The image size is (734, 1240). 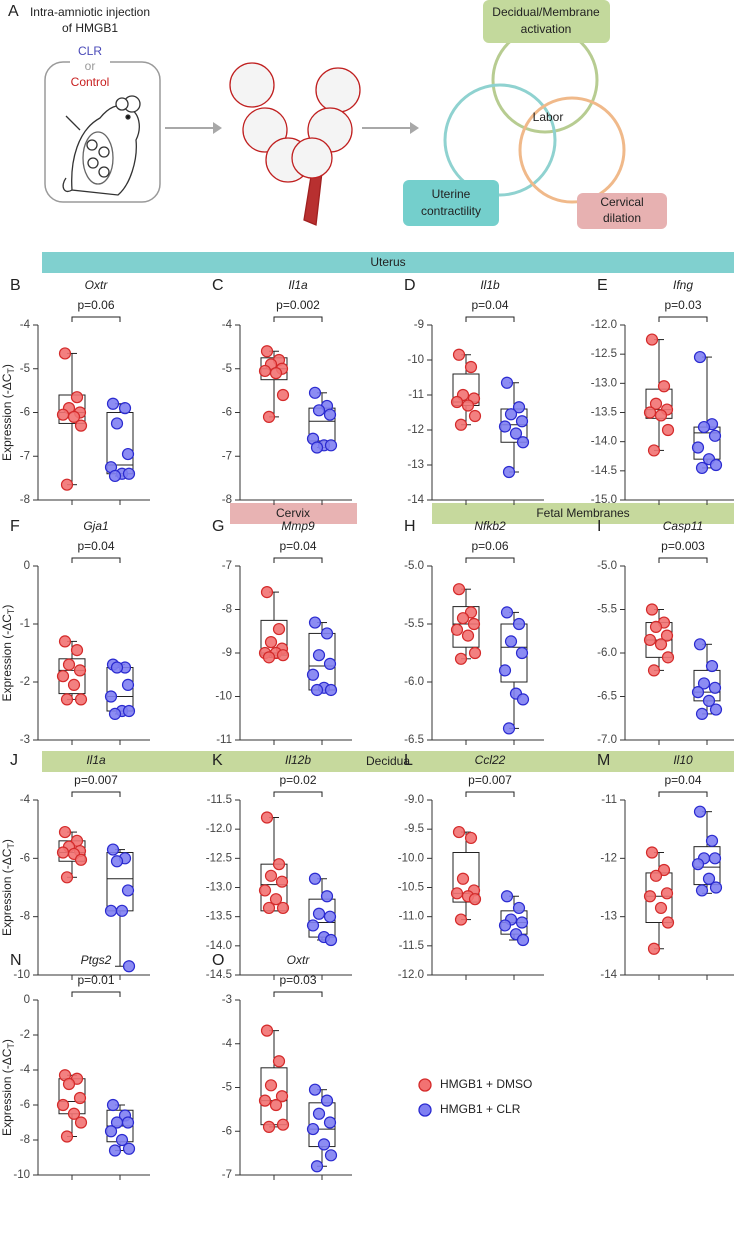 I want to click on y-tick-label: -14, so click(x=415, y=500).